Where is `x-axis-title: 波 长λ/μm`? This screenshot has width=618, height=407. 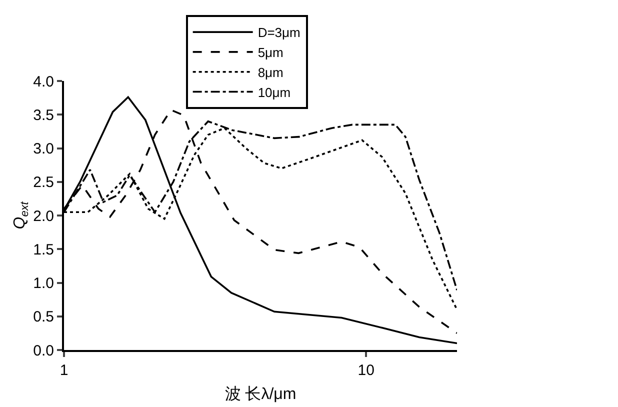
x-axis-title: 波 长λ/μm is located at coordinates (260, 394).